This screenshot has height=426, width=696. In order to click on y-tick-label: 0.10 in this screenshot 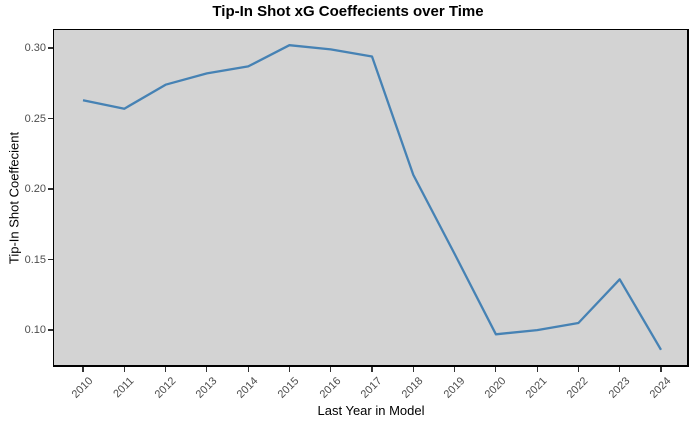, I will do `click(35, 330)`.